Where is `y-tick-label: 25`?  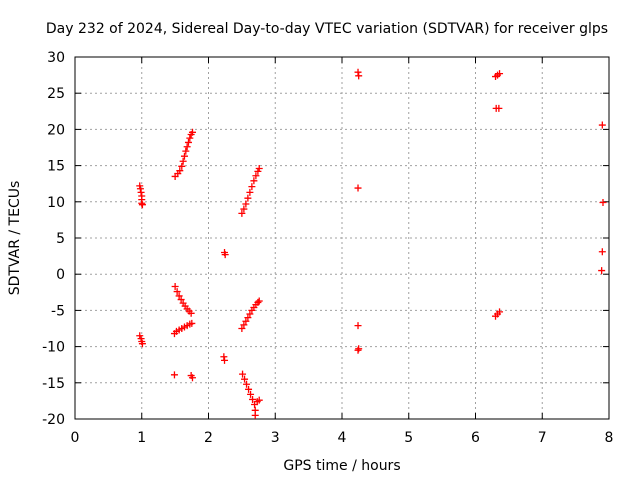
y-tick-label: 25 is located at coordinates (56, 94).